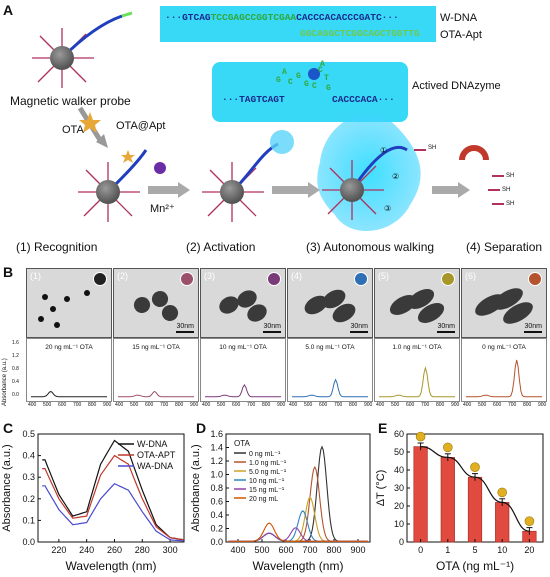  What do you see at coordinates (474, 550) in the screenshot?
I see `x-tick-label: 5` at bounding box center [474, 550].